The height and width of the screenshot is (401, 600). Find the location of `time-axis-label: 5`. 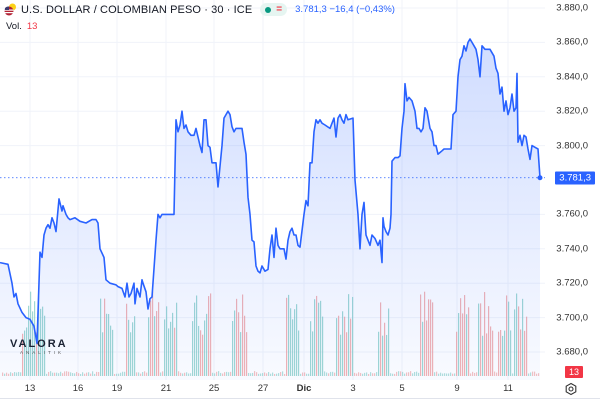

time-axis-label: 5 is located at coordinates (402, 388).